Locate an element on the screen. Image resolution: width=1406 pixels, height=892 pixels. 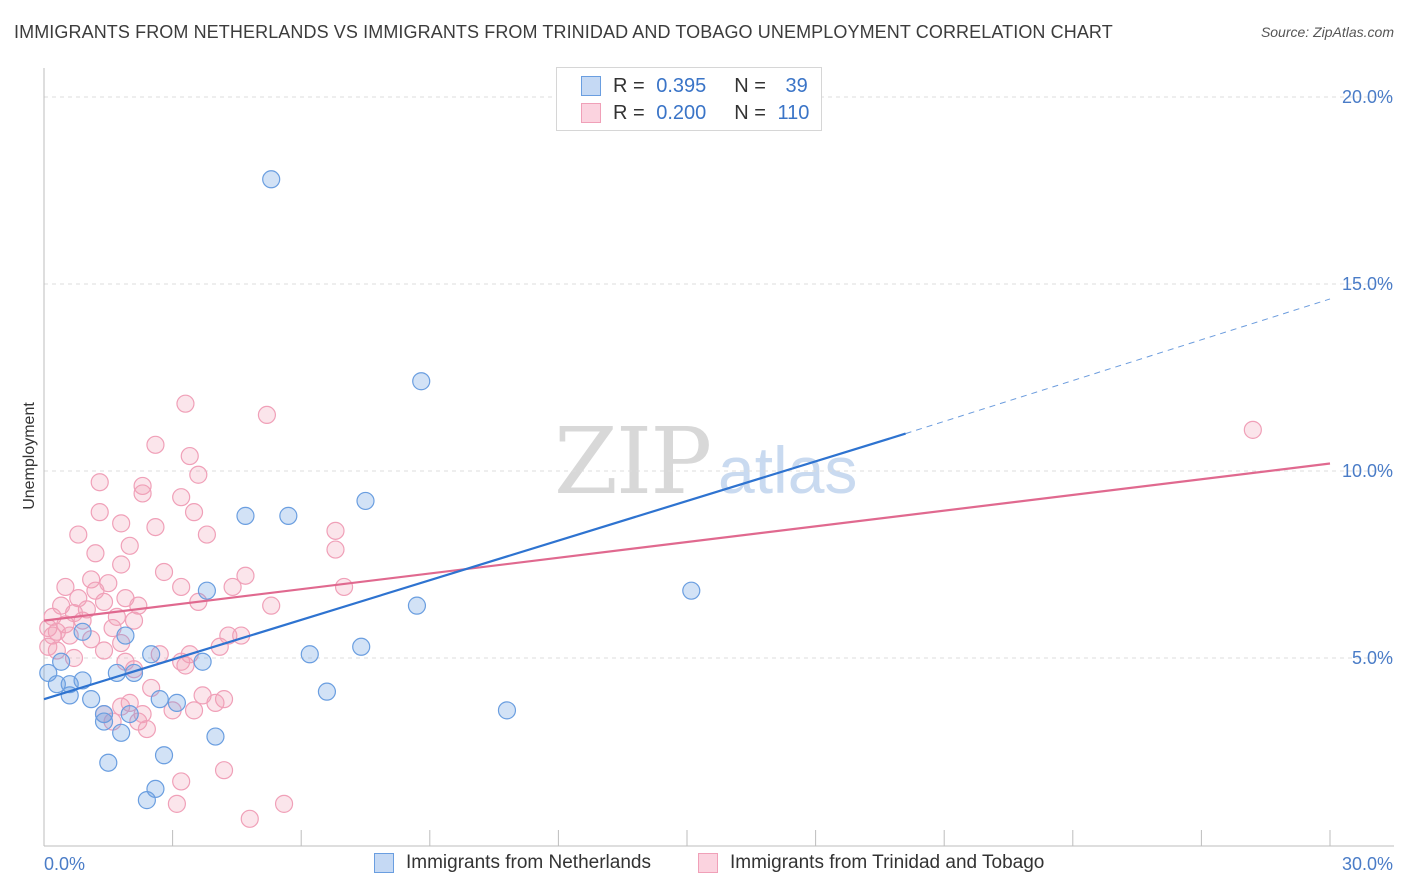
legend-r-value: 0.200 is located at coordinates (681, 112).